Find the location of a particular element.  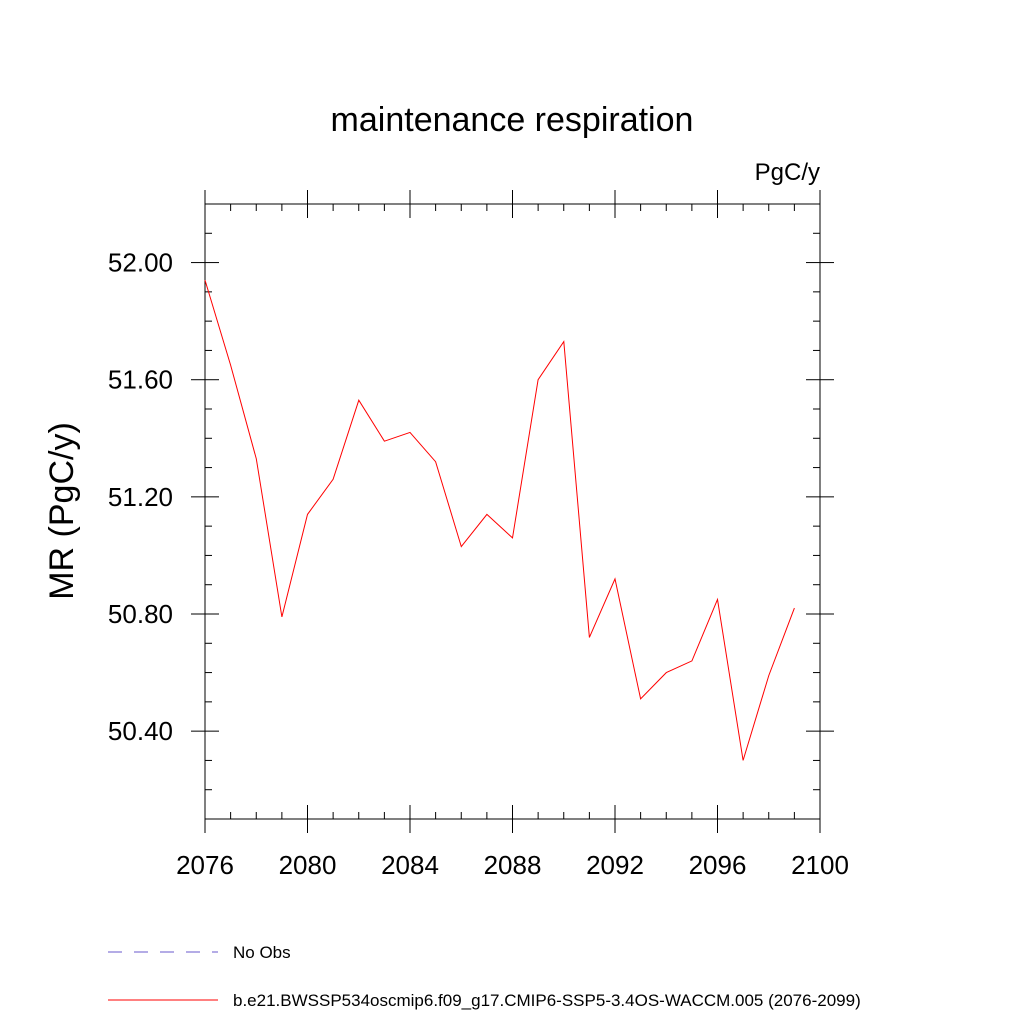

x-tick-label: 2092 is located at coordinates (615, 865).